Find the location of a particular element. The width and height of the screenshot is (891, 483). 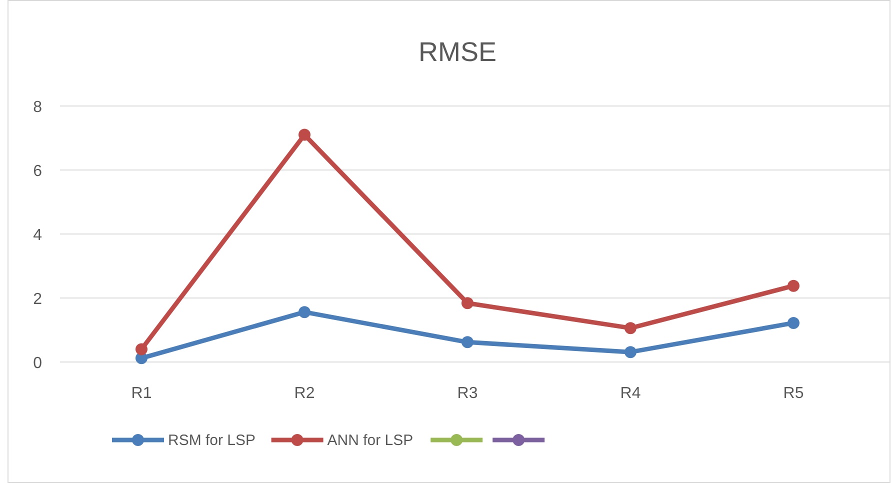

x-tick-label: R3 is located at coordinates (467, 393).